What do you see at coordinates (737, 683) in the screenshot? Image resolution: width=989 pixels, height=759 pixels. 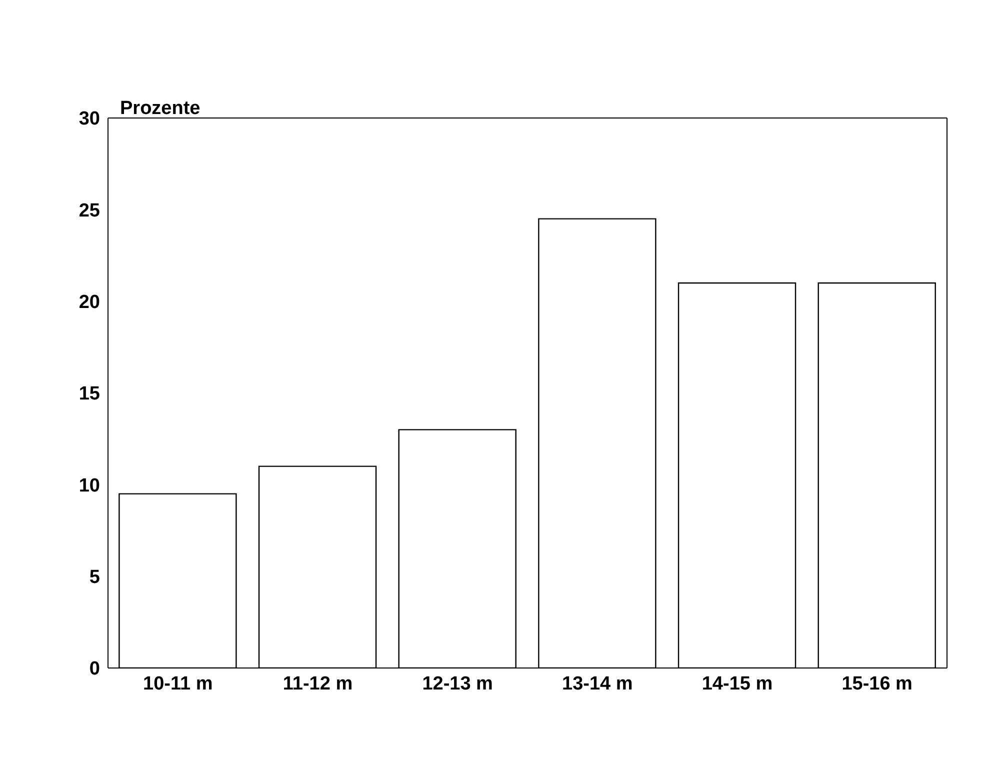 I see `x-tick-label: 14-15 m` at bounding box center [737, 683].